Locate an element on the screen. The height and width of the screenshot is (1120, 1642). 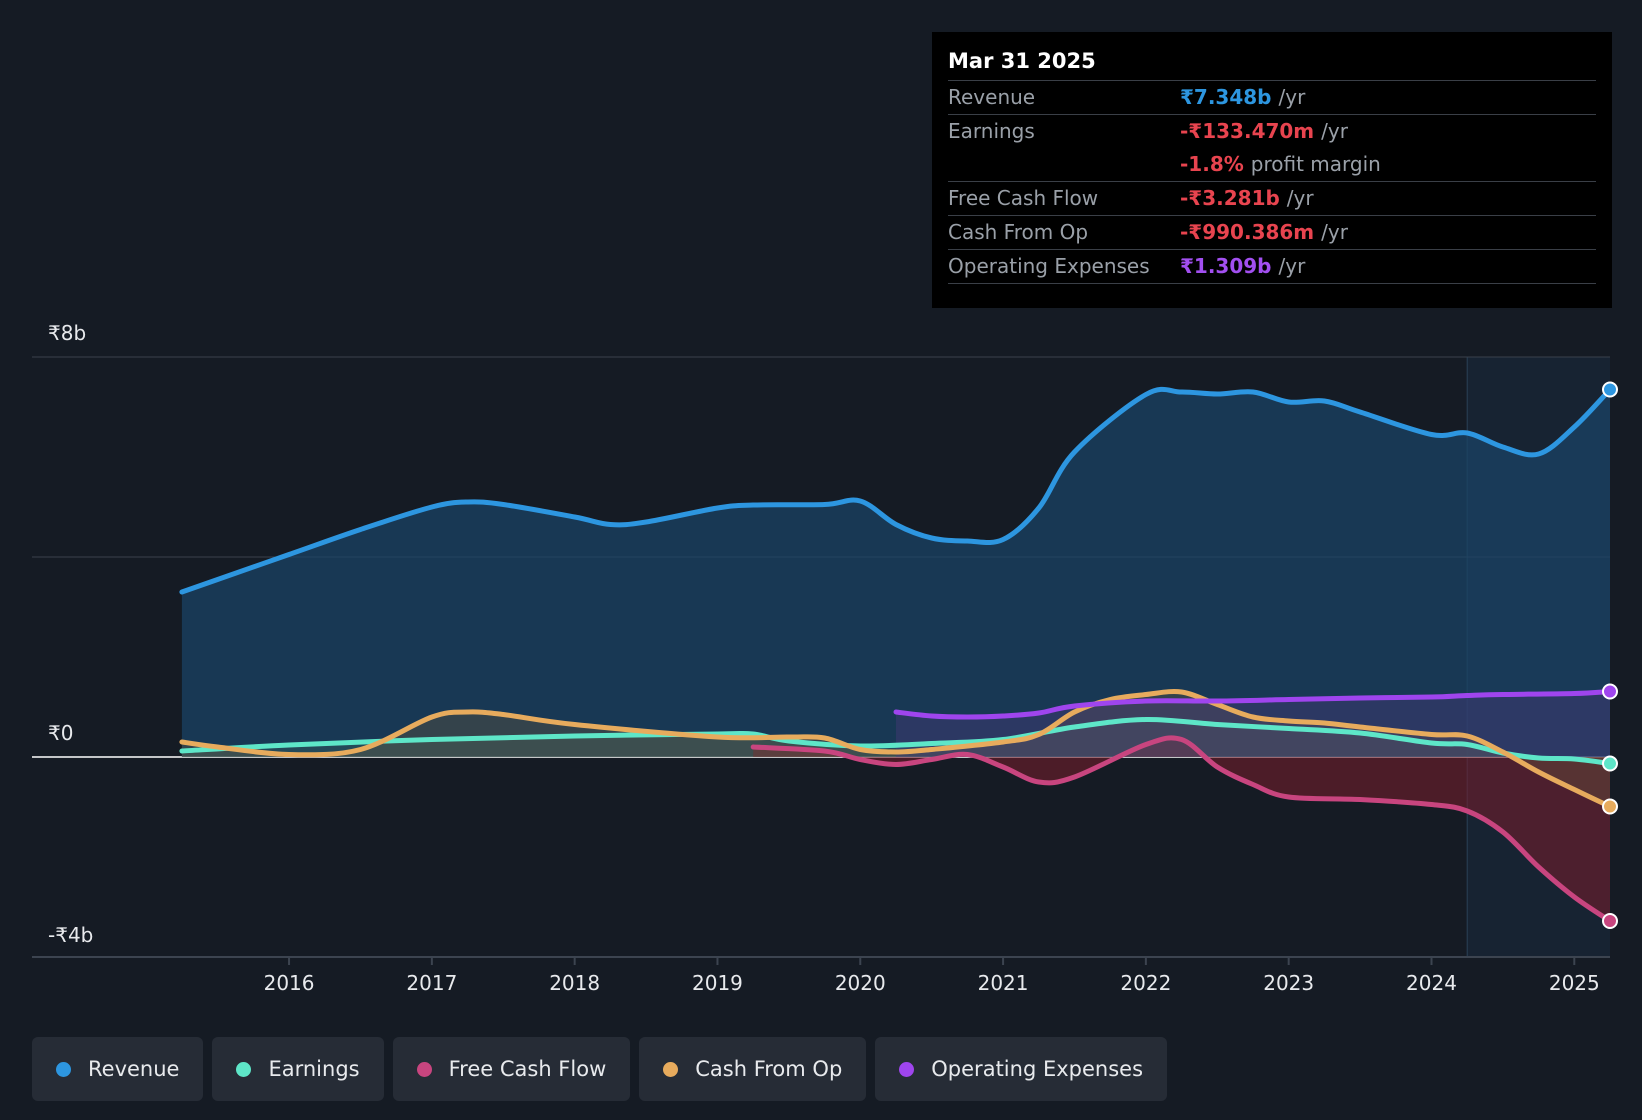
legend-item-cash-from-op: Cash From Op is located at coordinates (753, 1069).